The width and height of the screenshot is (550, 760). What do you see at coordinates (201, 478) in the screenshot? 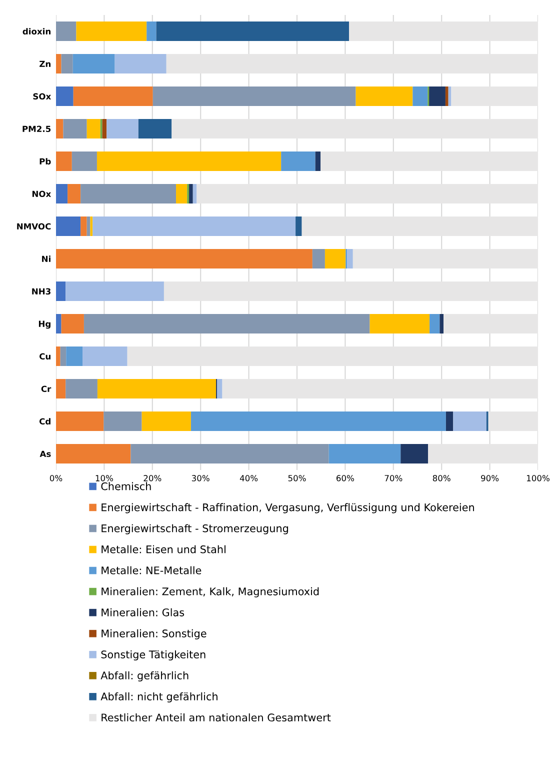
I see `x-tick-label: 30%` at bounding box center [201, 478].